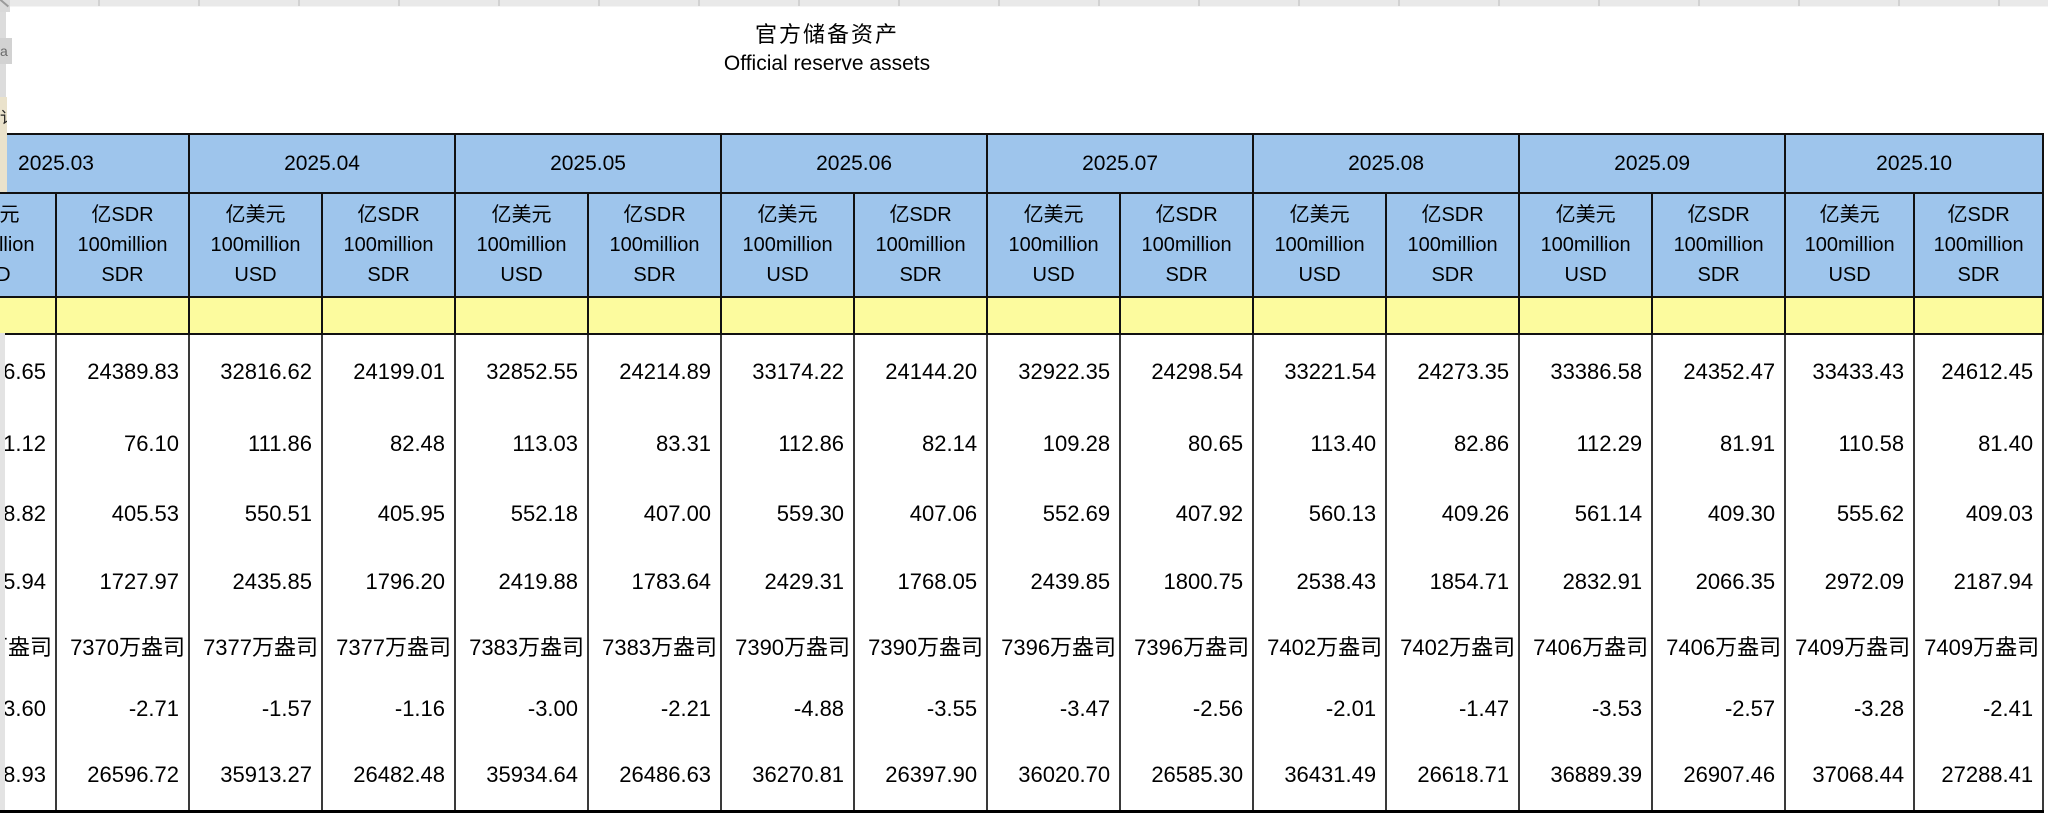 The width and height of the screenshot is (2048, 820). What do you see at coordinates (788, 370) in the screenshot?
I see `data-cell-r1-c7: 33174.22` at bounding box center [788, 370].